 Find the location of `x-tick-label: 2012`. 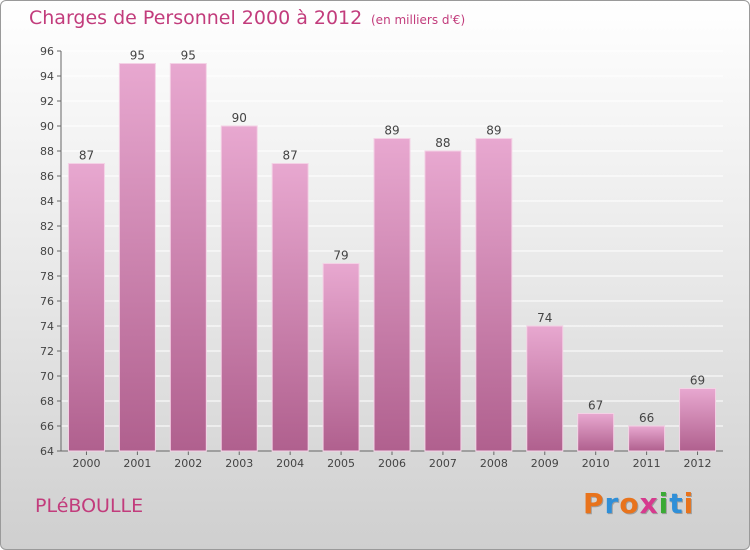

x-tick-label: 2012 is located at coordinates (698, 463).